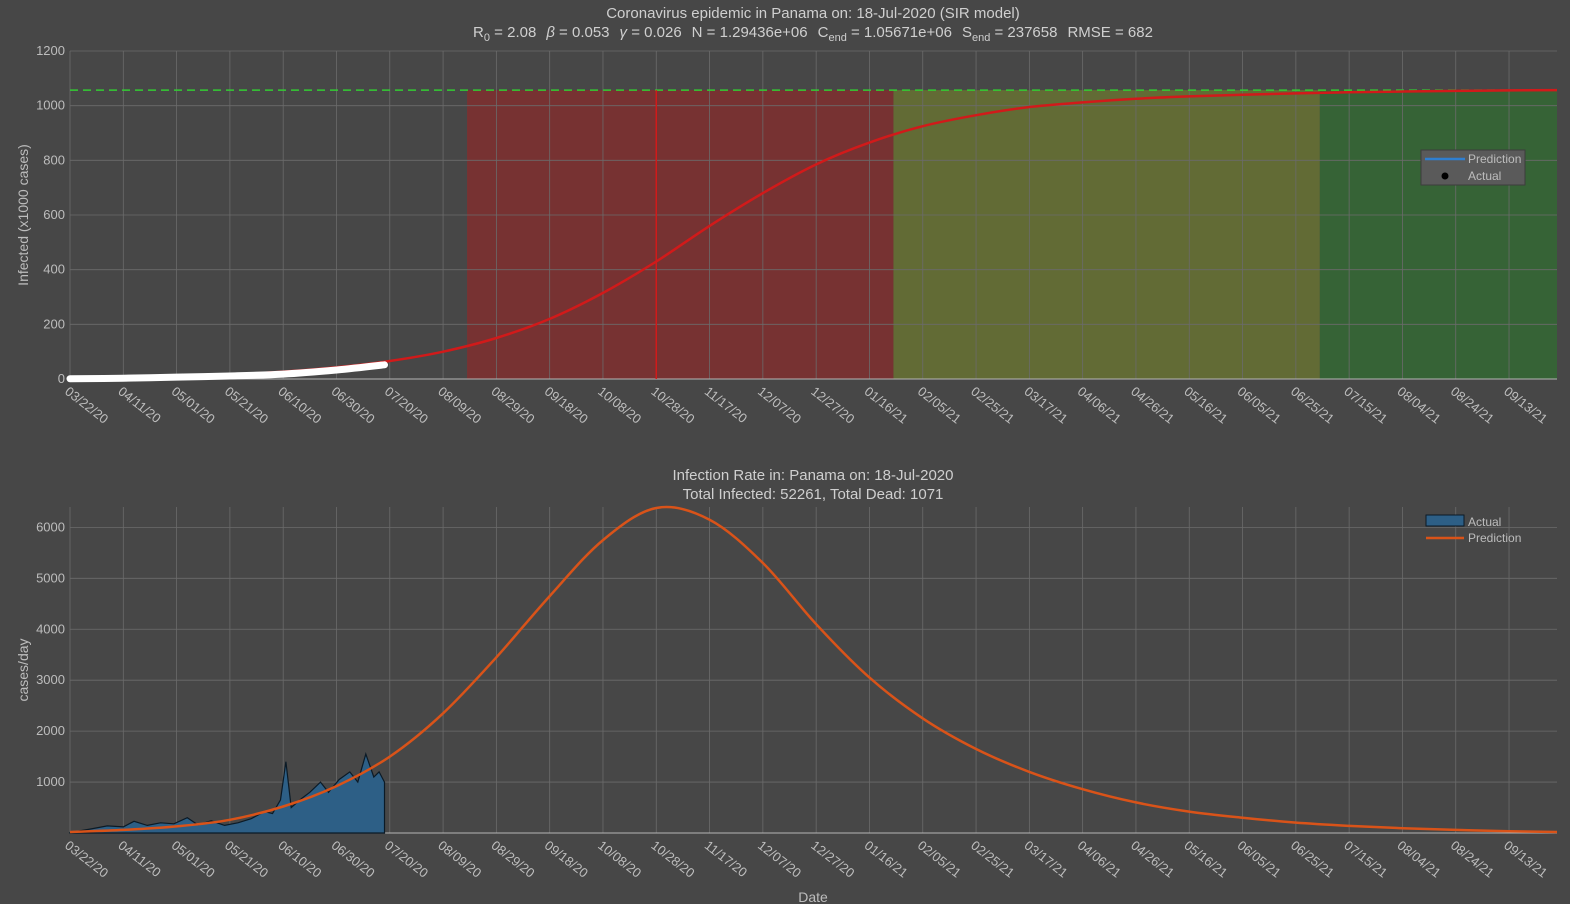  I want to click on y-tick-label: 4000, so click(50, 628).